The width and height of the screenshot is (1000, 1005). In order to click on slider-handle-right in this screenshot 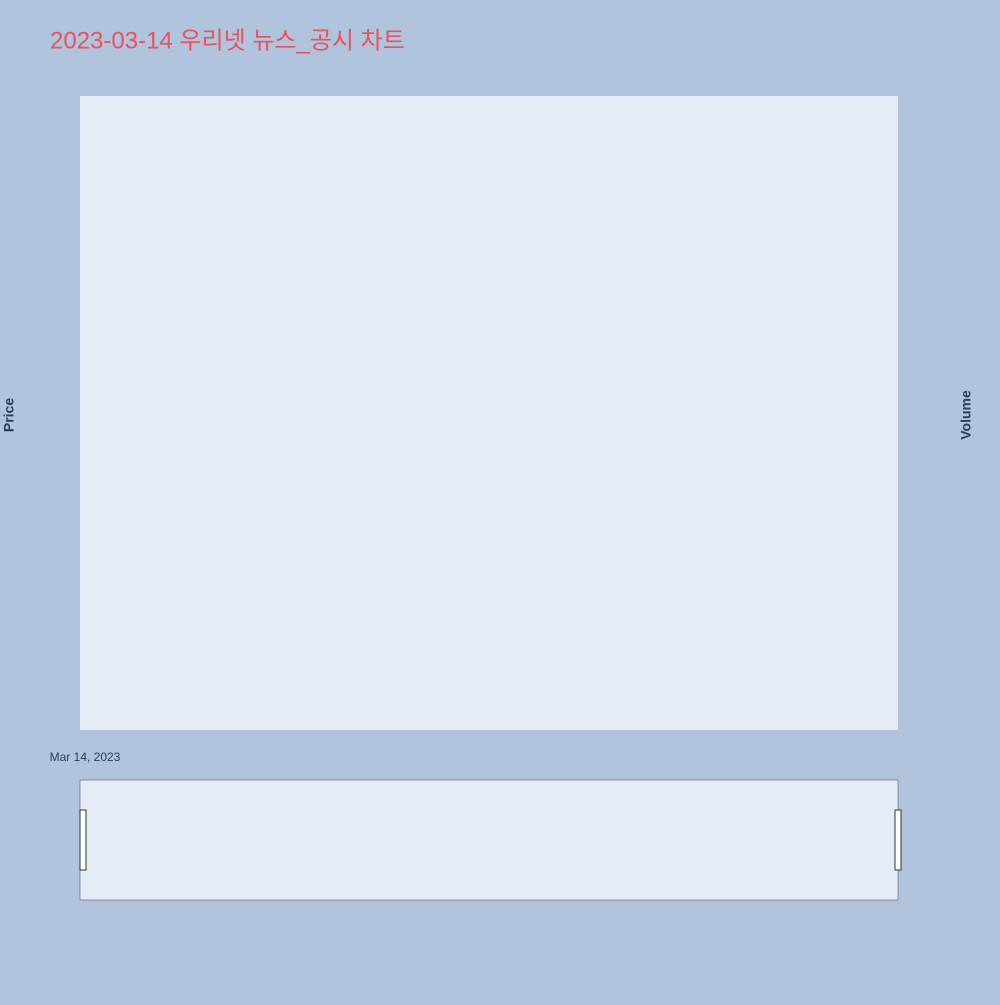, I will do `click(898, 840)`.